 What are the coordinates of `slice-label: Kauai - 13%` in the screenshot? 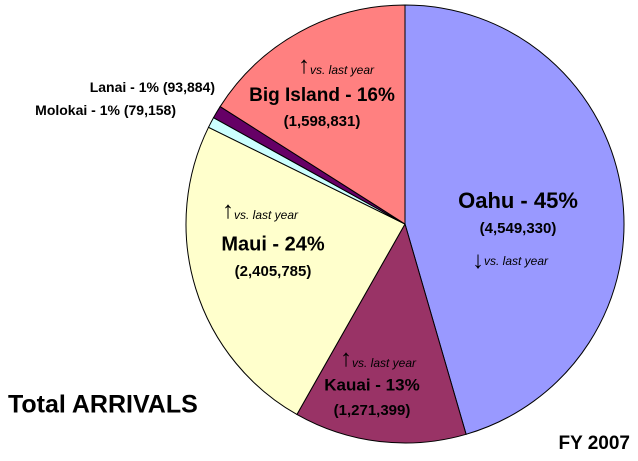 It's located at (371, 384).